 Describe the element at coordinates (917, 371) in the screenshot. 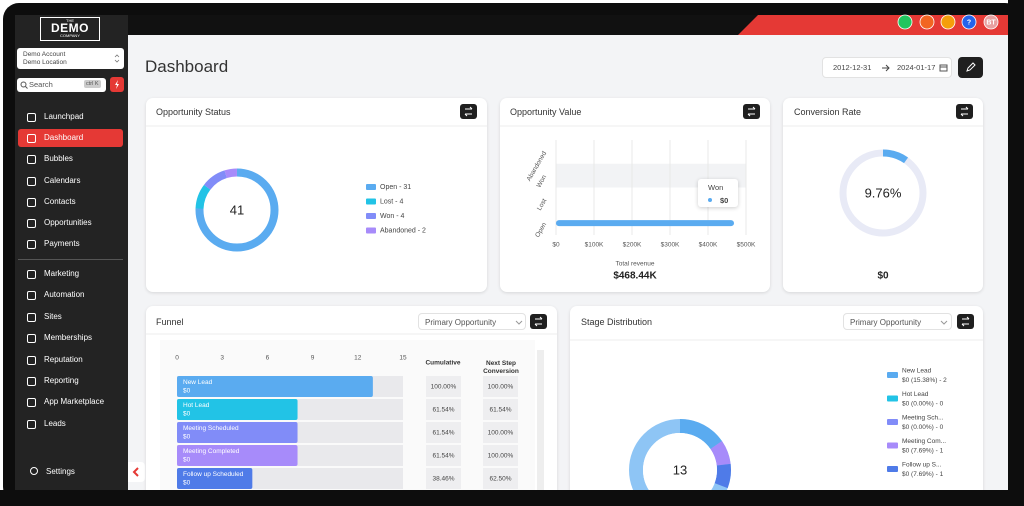

I see `legend-name: New Lead` at that location.